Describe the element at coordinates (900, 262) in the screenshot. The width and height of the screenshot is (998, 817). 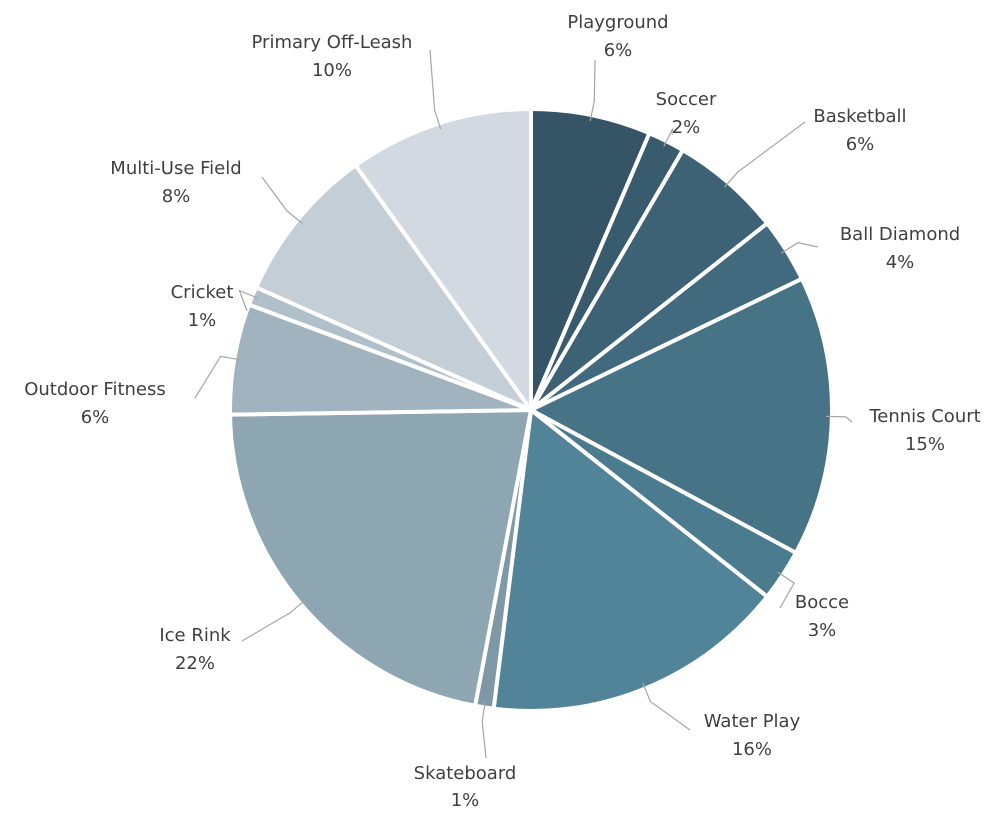
I see `data-label-percent: 4%` at that location.